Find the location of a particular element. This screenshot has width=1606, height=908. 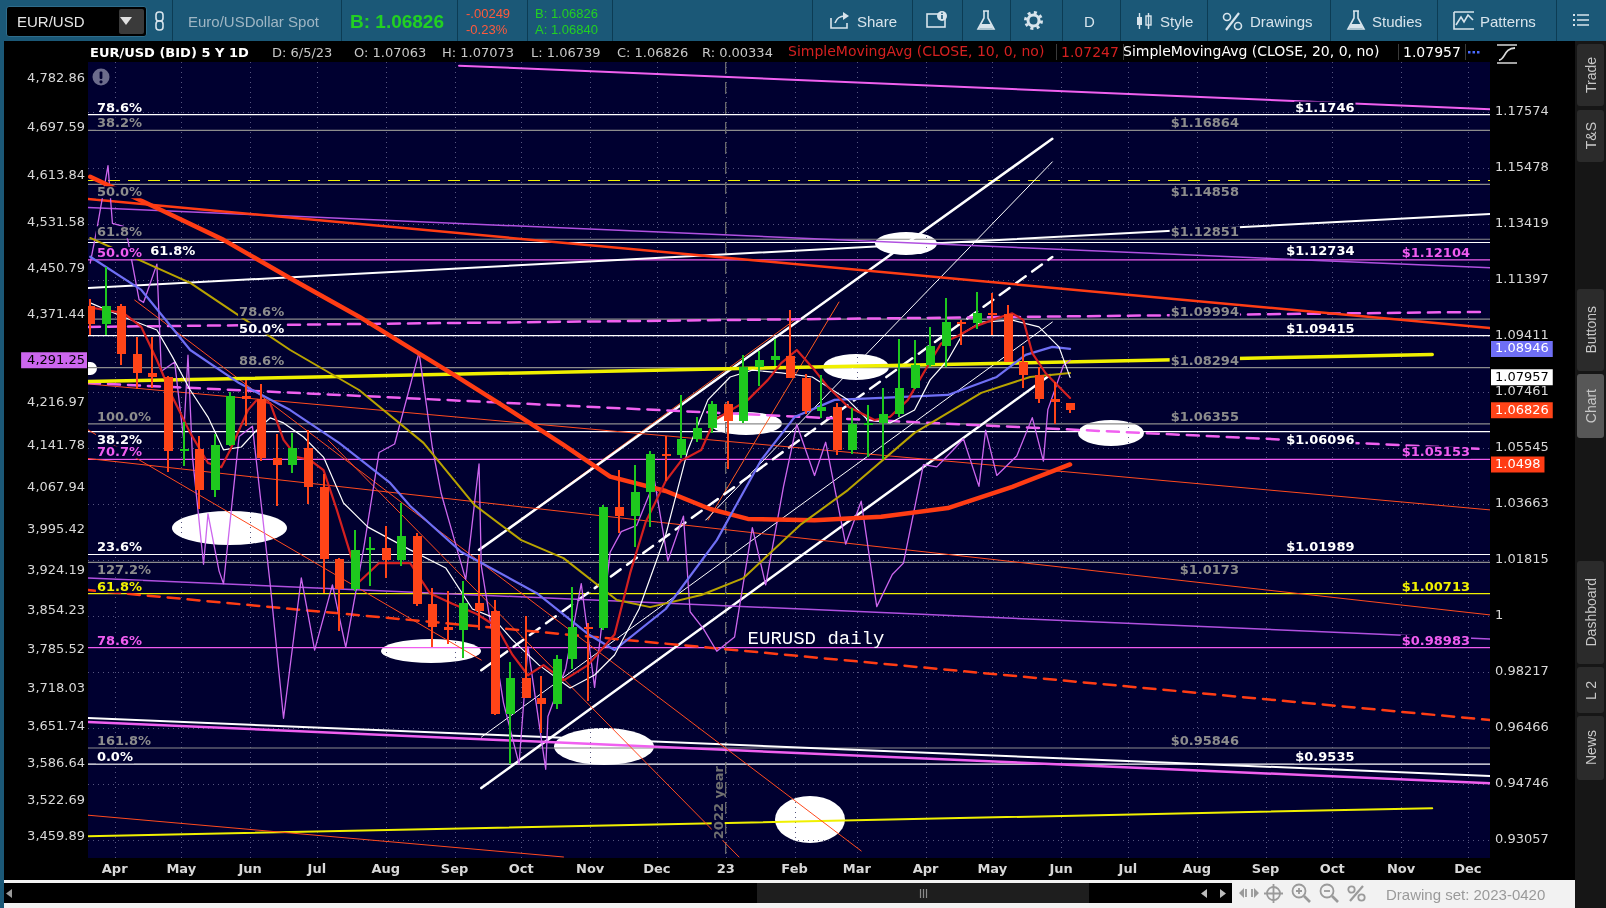

y-tick-label: 0.96466 is located at coordinates (1522, 727).